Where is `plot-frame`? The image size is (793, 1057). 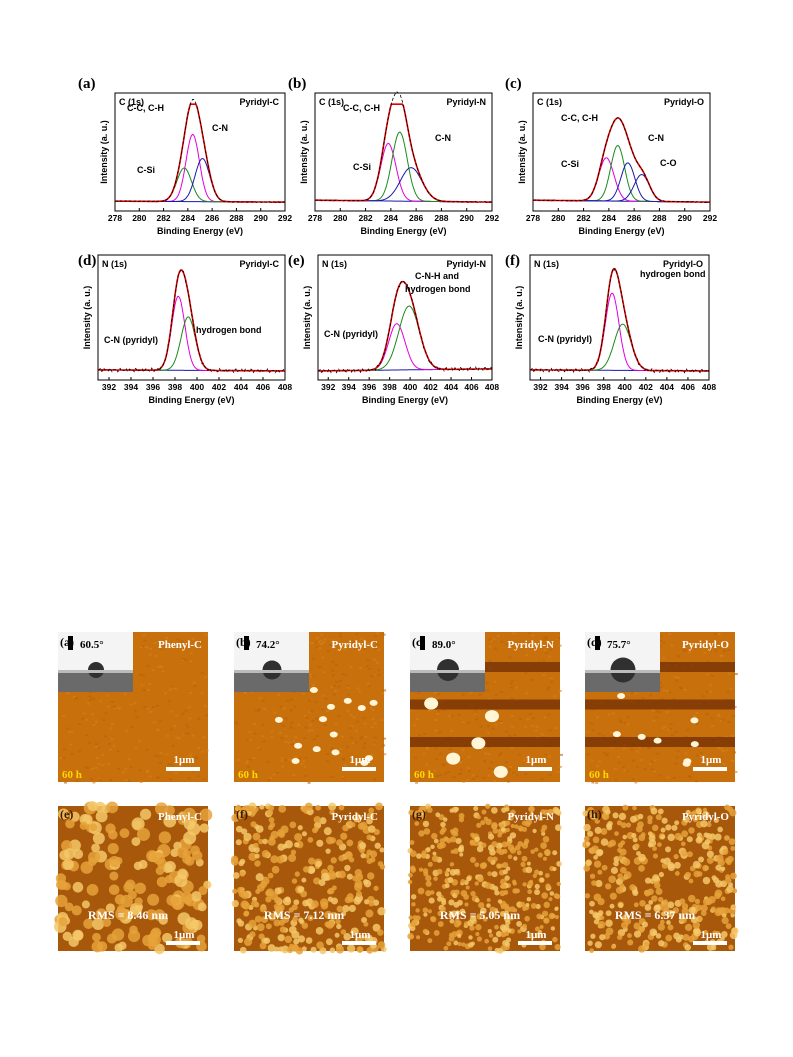
plot-frame is located at coordinates (619, 317).